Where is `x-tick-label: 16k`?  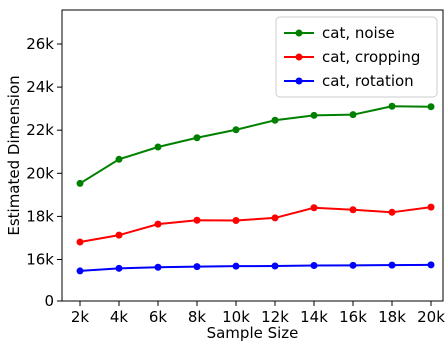
x-tick-label: 16k is located at coordinates (353, 317).